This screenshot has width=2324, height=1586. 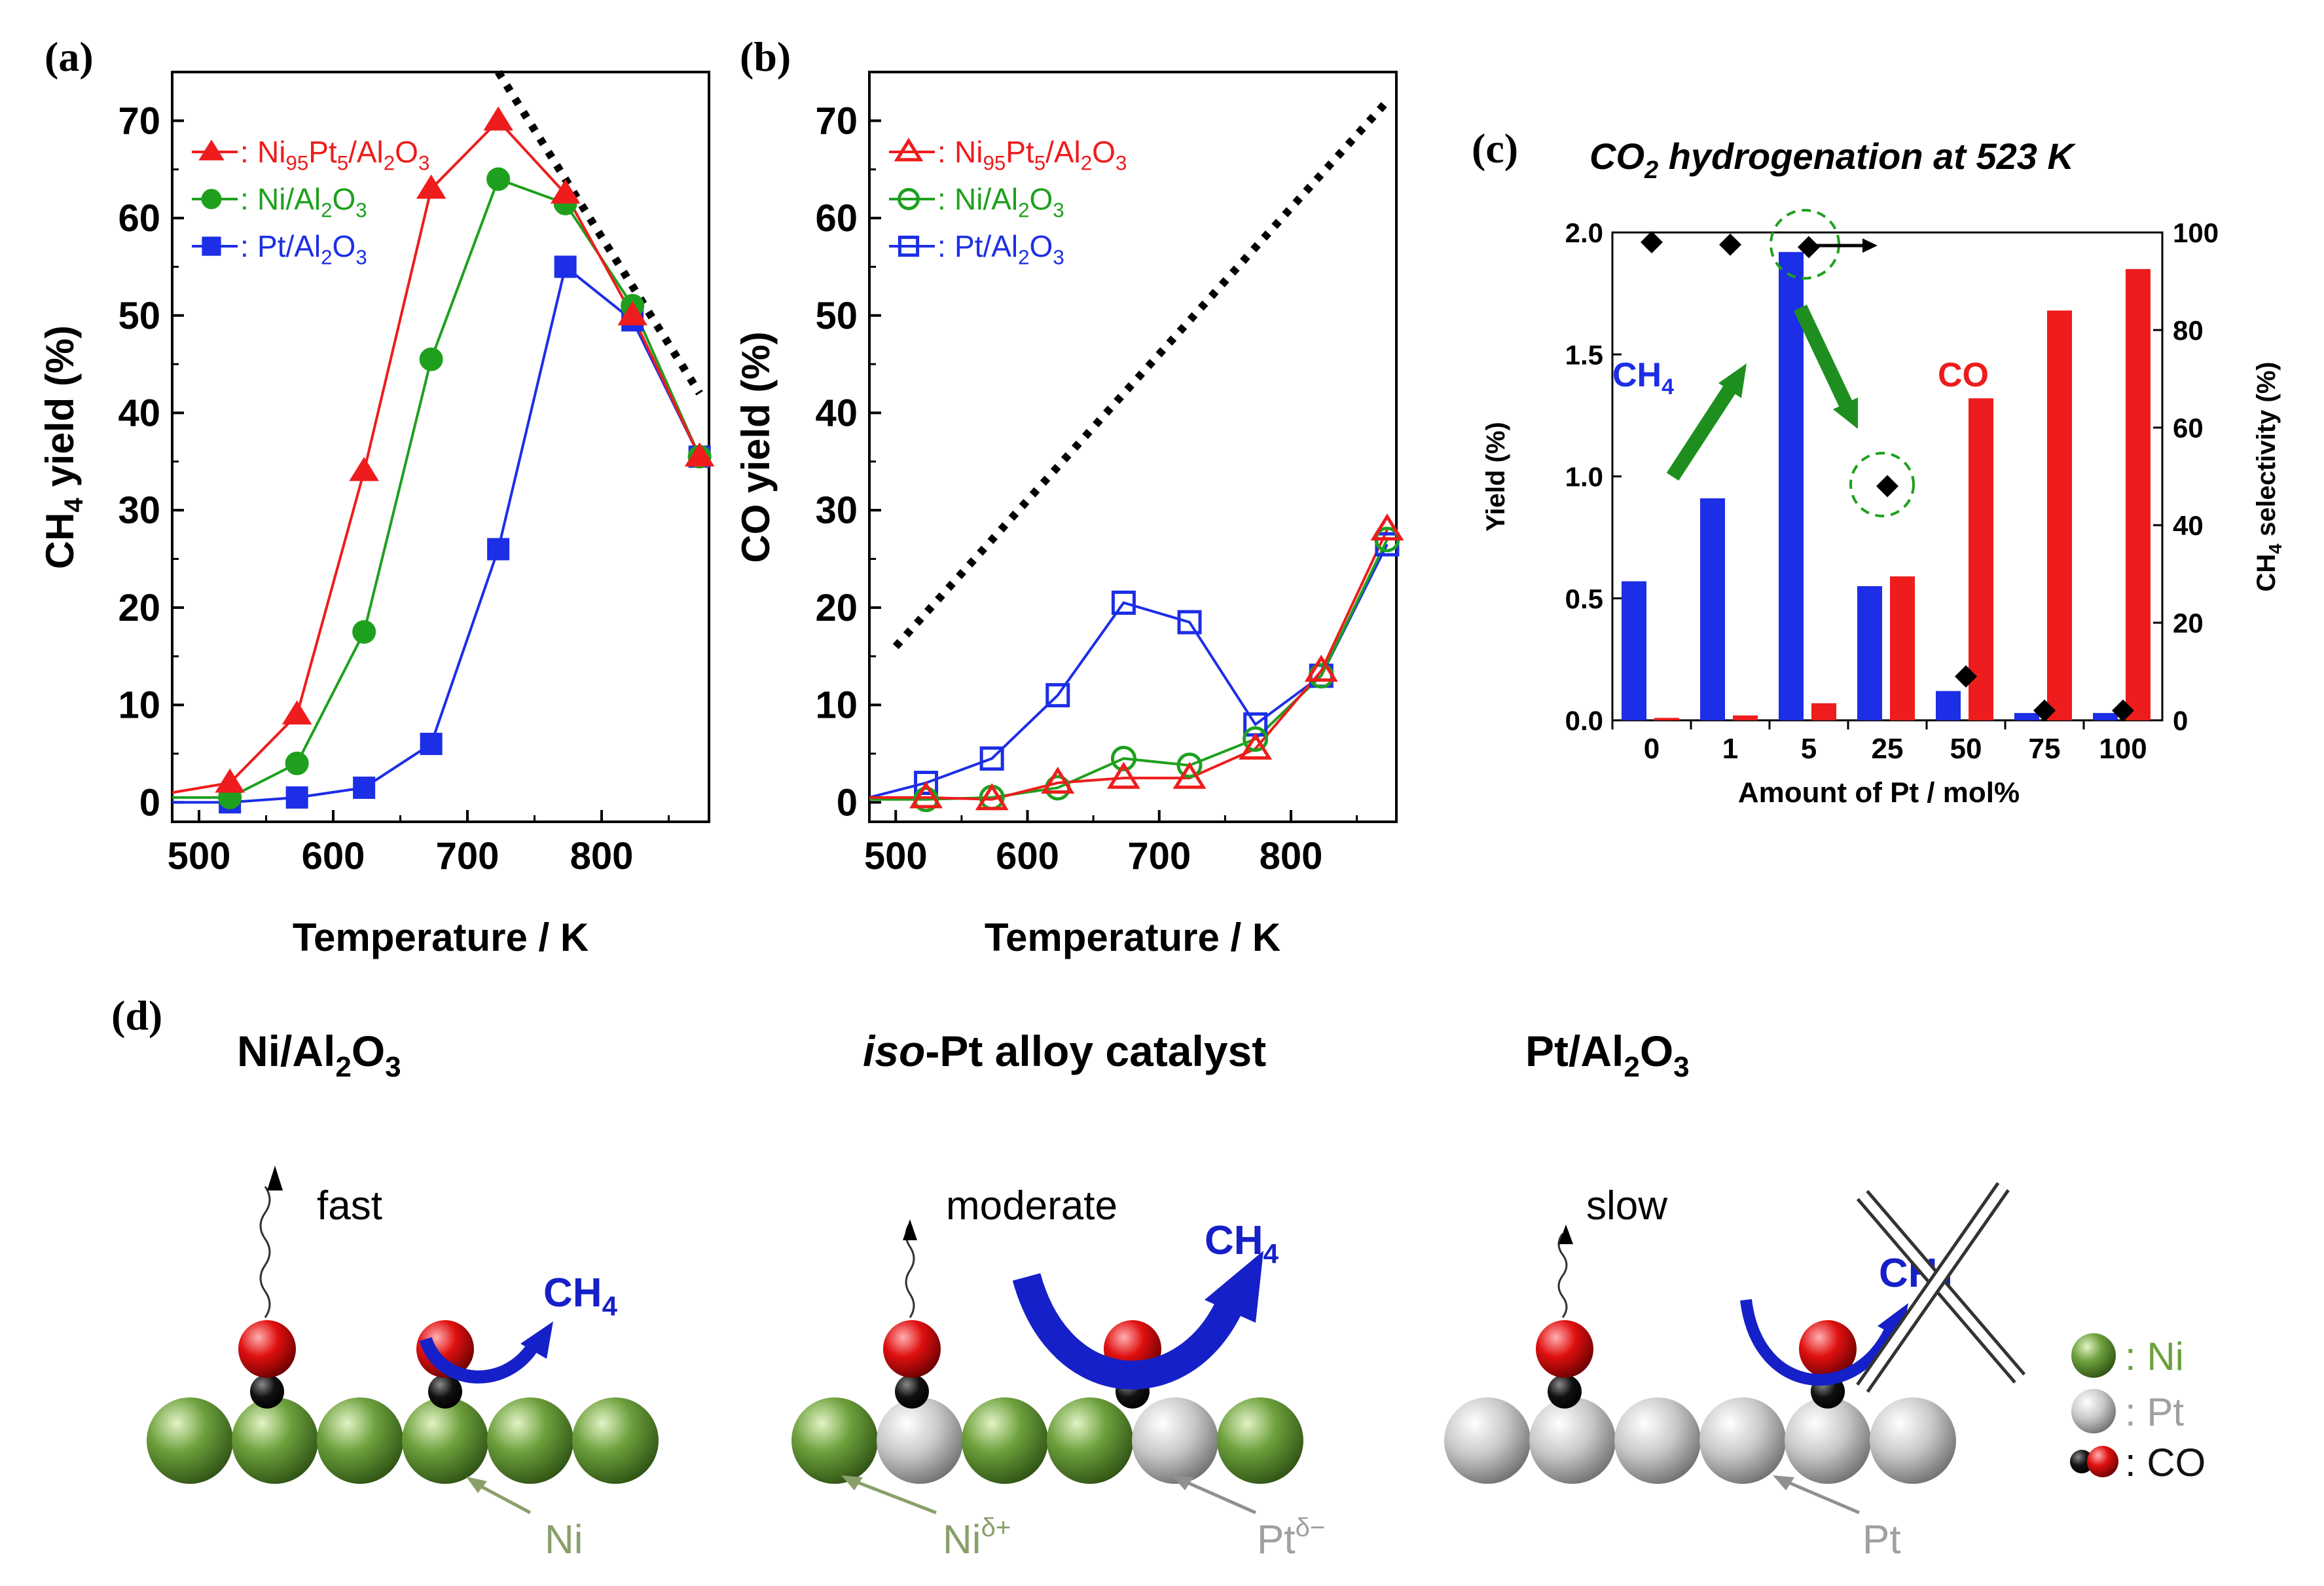 I want to click on x-tick-label: 1, so click(x=1730, y=749).